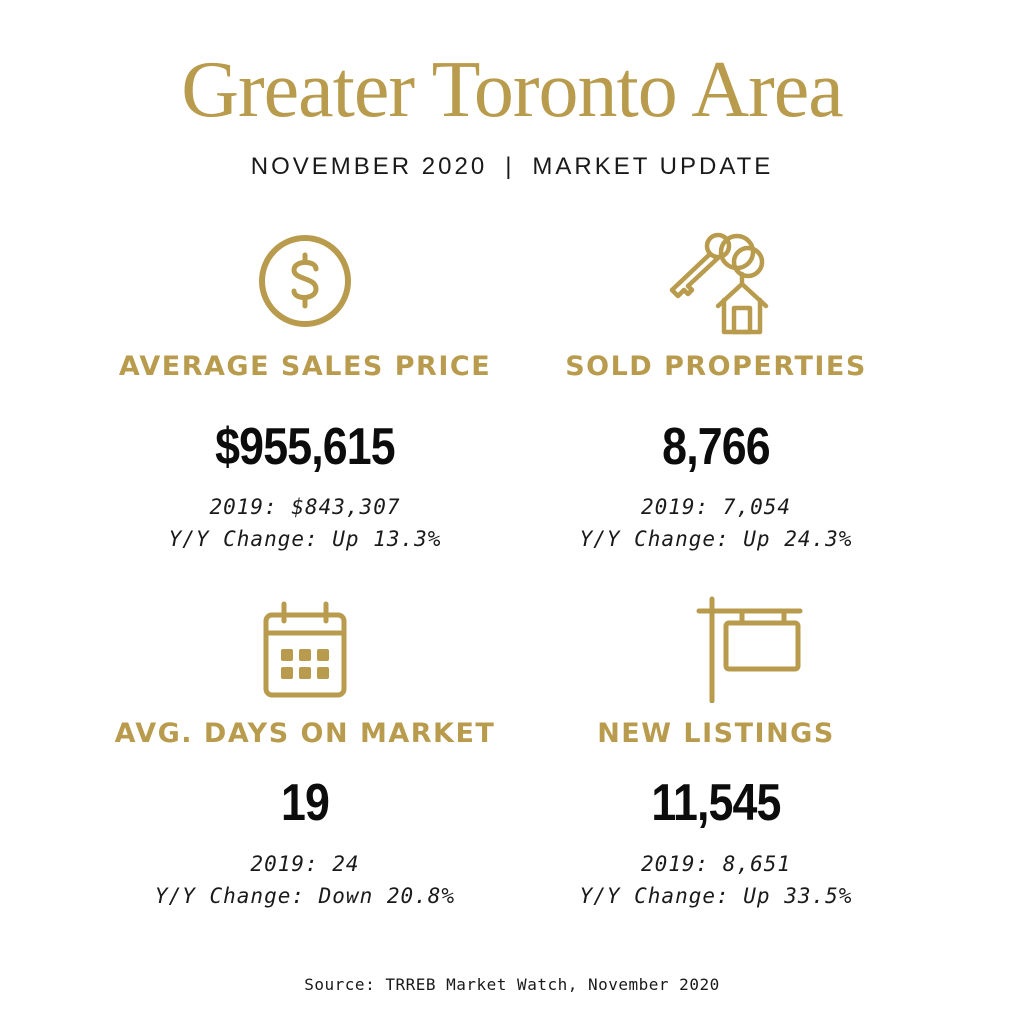  What do you see at coordinates (305, 447) in the screenshot?
I see `stat-value-average-sales-price: $955,615` at bounding box center [305, 447].